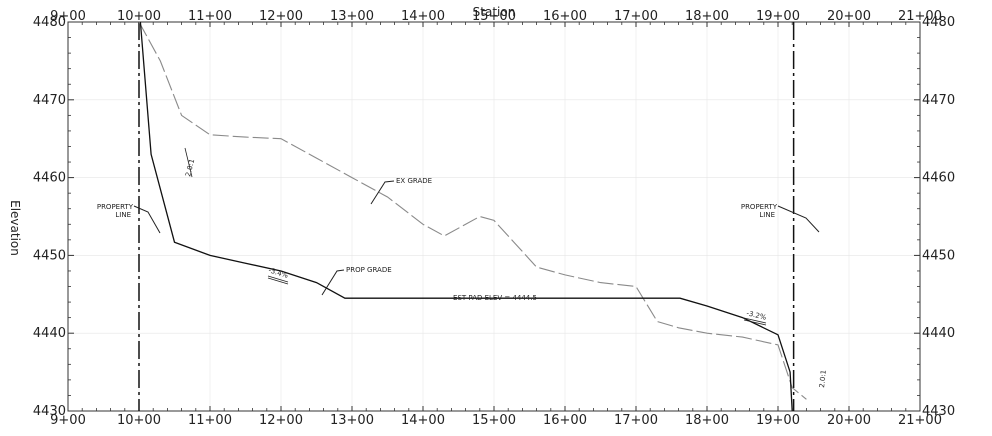 This screenshot has width=992, height=436. Describe the element at coordinates (15, 228) in the screenshot. I see `y-axis-title: Elevation` at that location.